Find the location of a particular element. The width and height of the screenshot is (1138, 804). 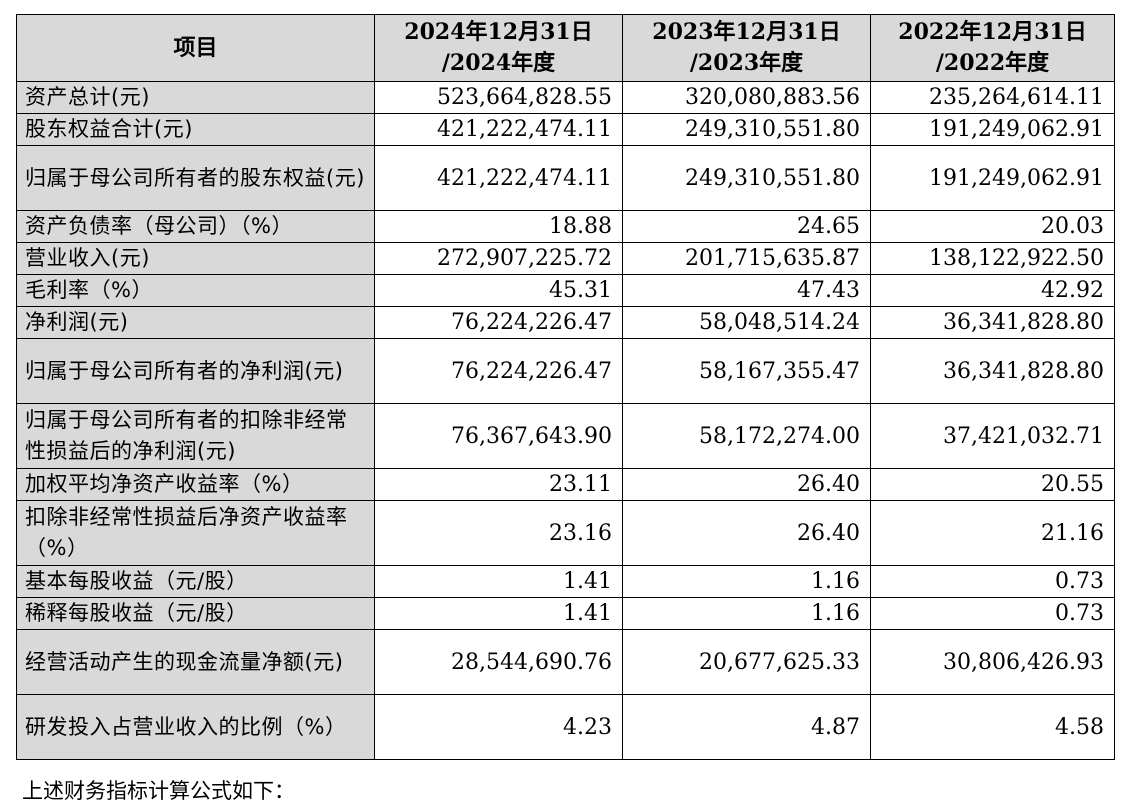

table-row: 资产负债率（母公司）（%） 18.88 24.65 20.03 is located at coordinates (565, 226).